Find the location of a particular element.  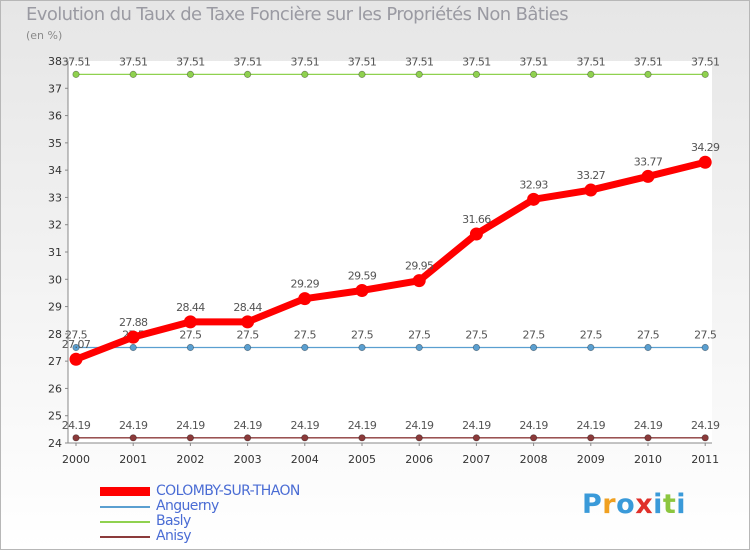

data-label: 33.77 is located at coordinates (648, 161).